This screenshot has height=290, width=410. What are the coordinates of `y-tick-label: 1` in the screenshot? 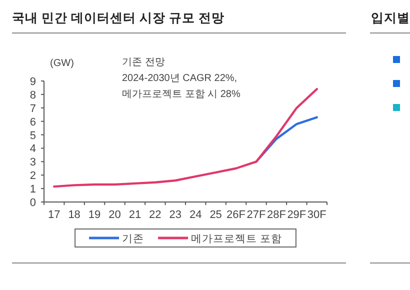 It's located at (33, 190).